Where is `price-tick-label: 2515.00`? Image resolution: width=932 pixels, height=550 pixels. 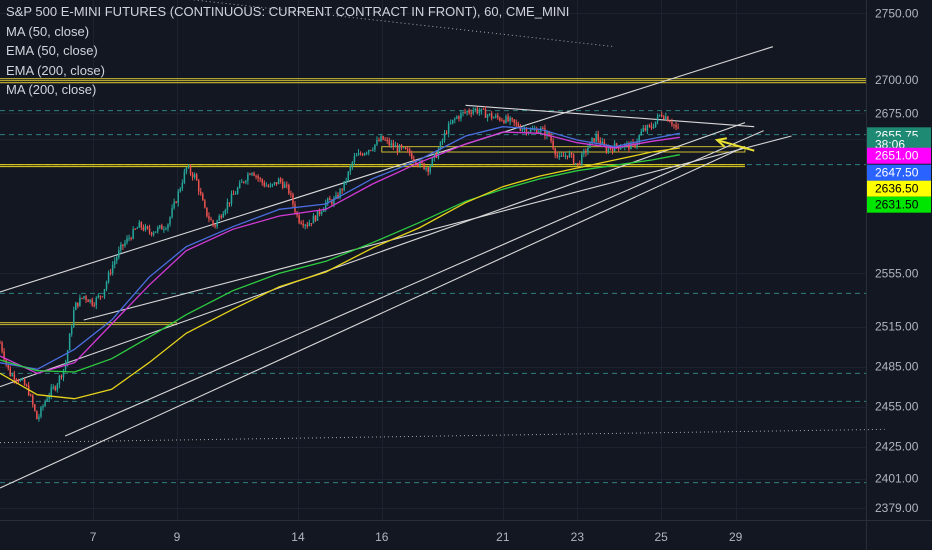
price-tick-label: 2515.00 is located at coordinates (897, 327).